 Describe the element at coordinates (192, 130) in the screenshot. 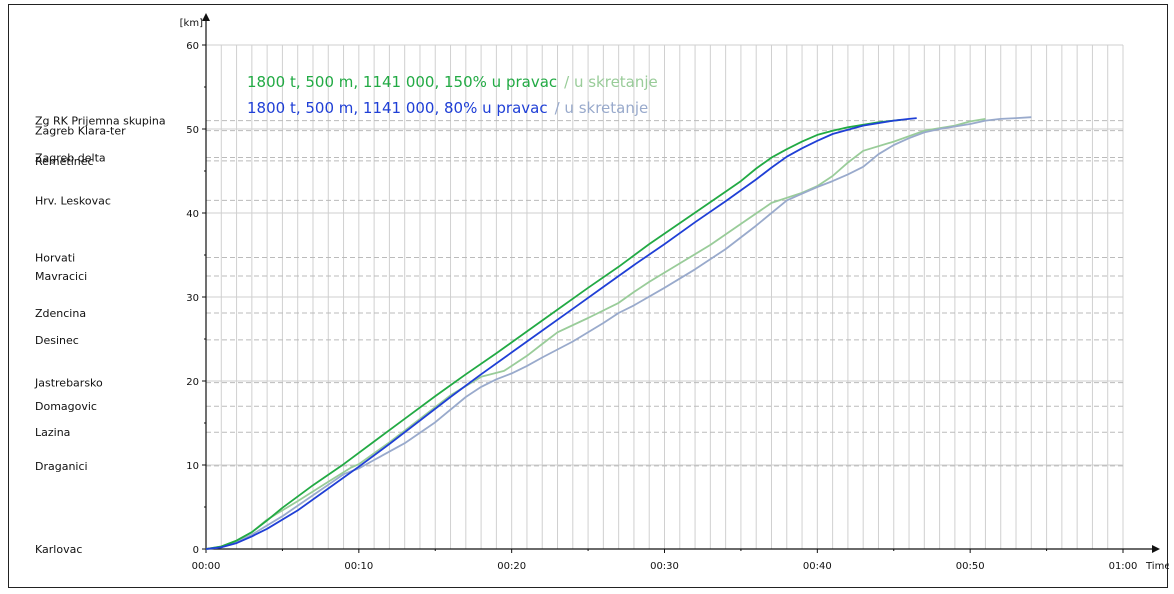

I see `y-tick-label: 50` at that location.